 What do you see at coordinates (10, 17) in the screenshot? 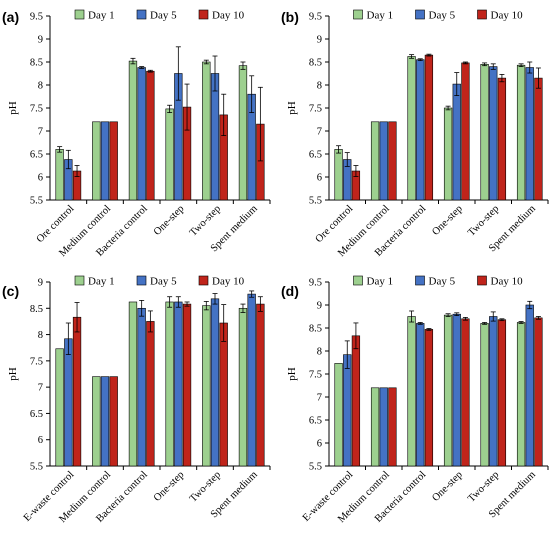
I see `panel-label: (a)` at bounding box center [10, 17].